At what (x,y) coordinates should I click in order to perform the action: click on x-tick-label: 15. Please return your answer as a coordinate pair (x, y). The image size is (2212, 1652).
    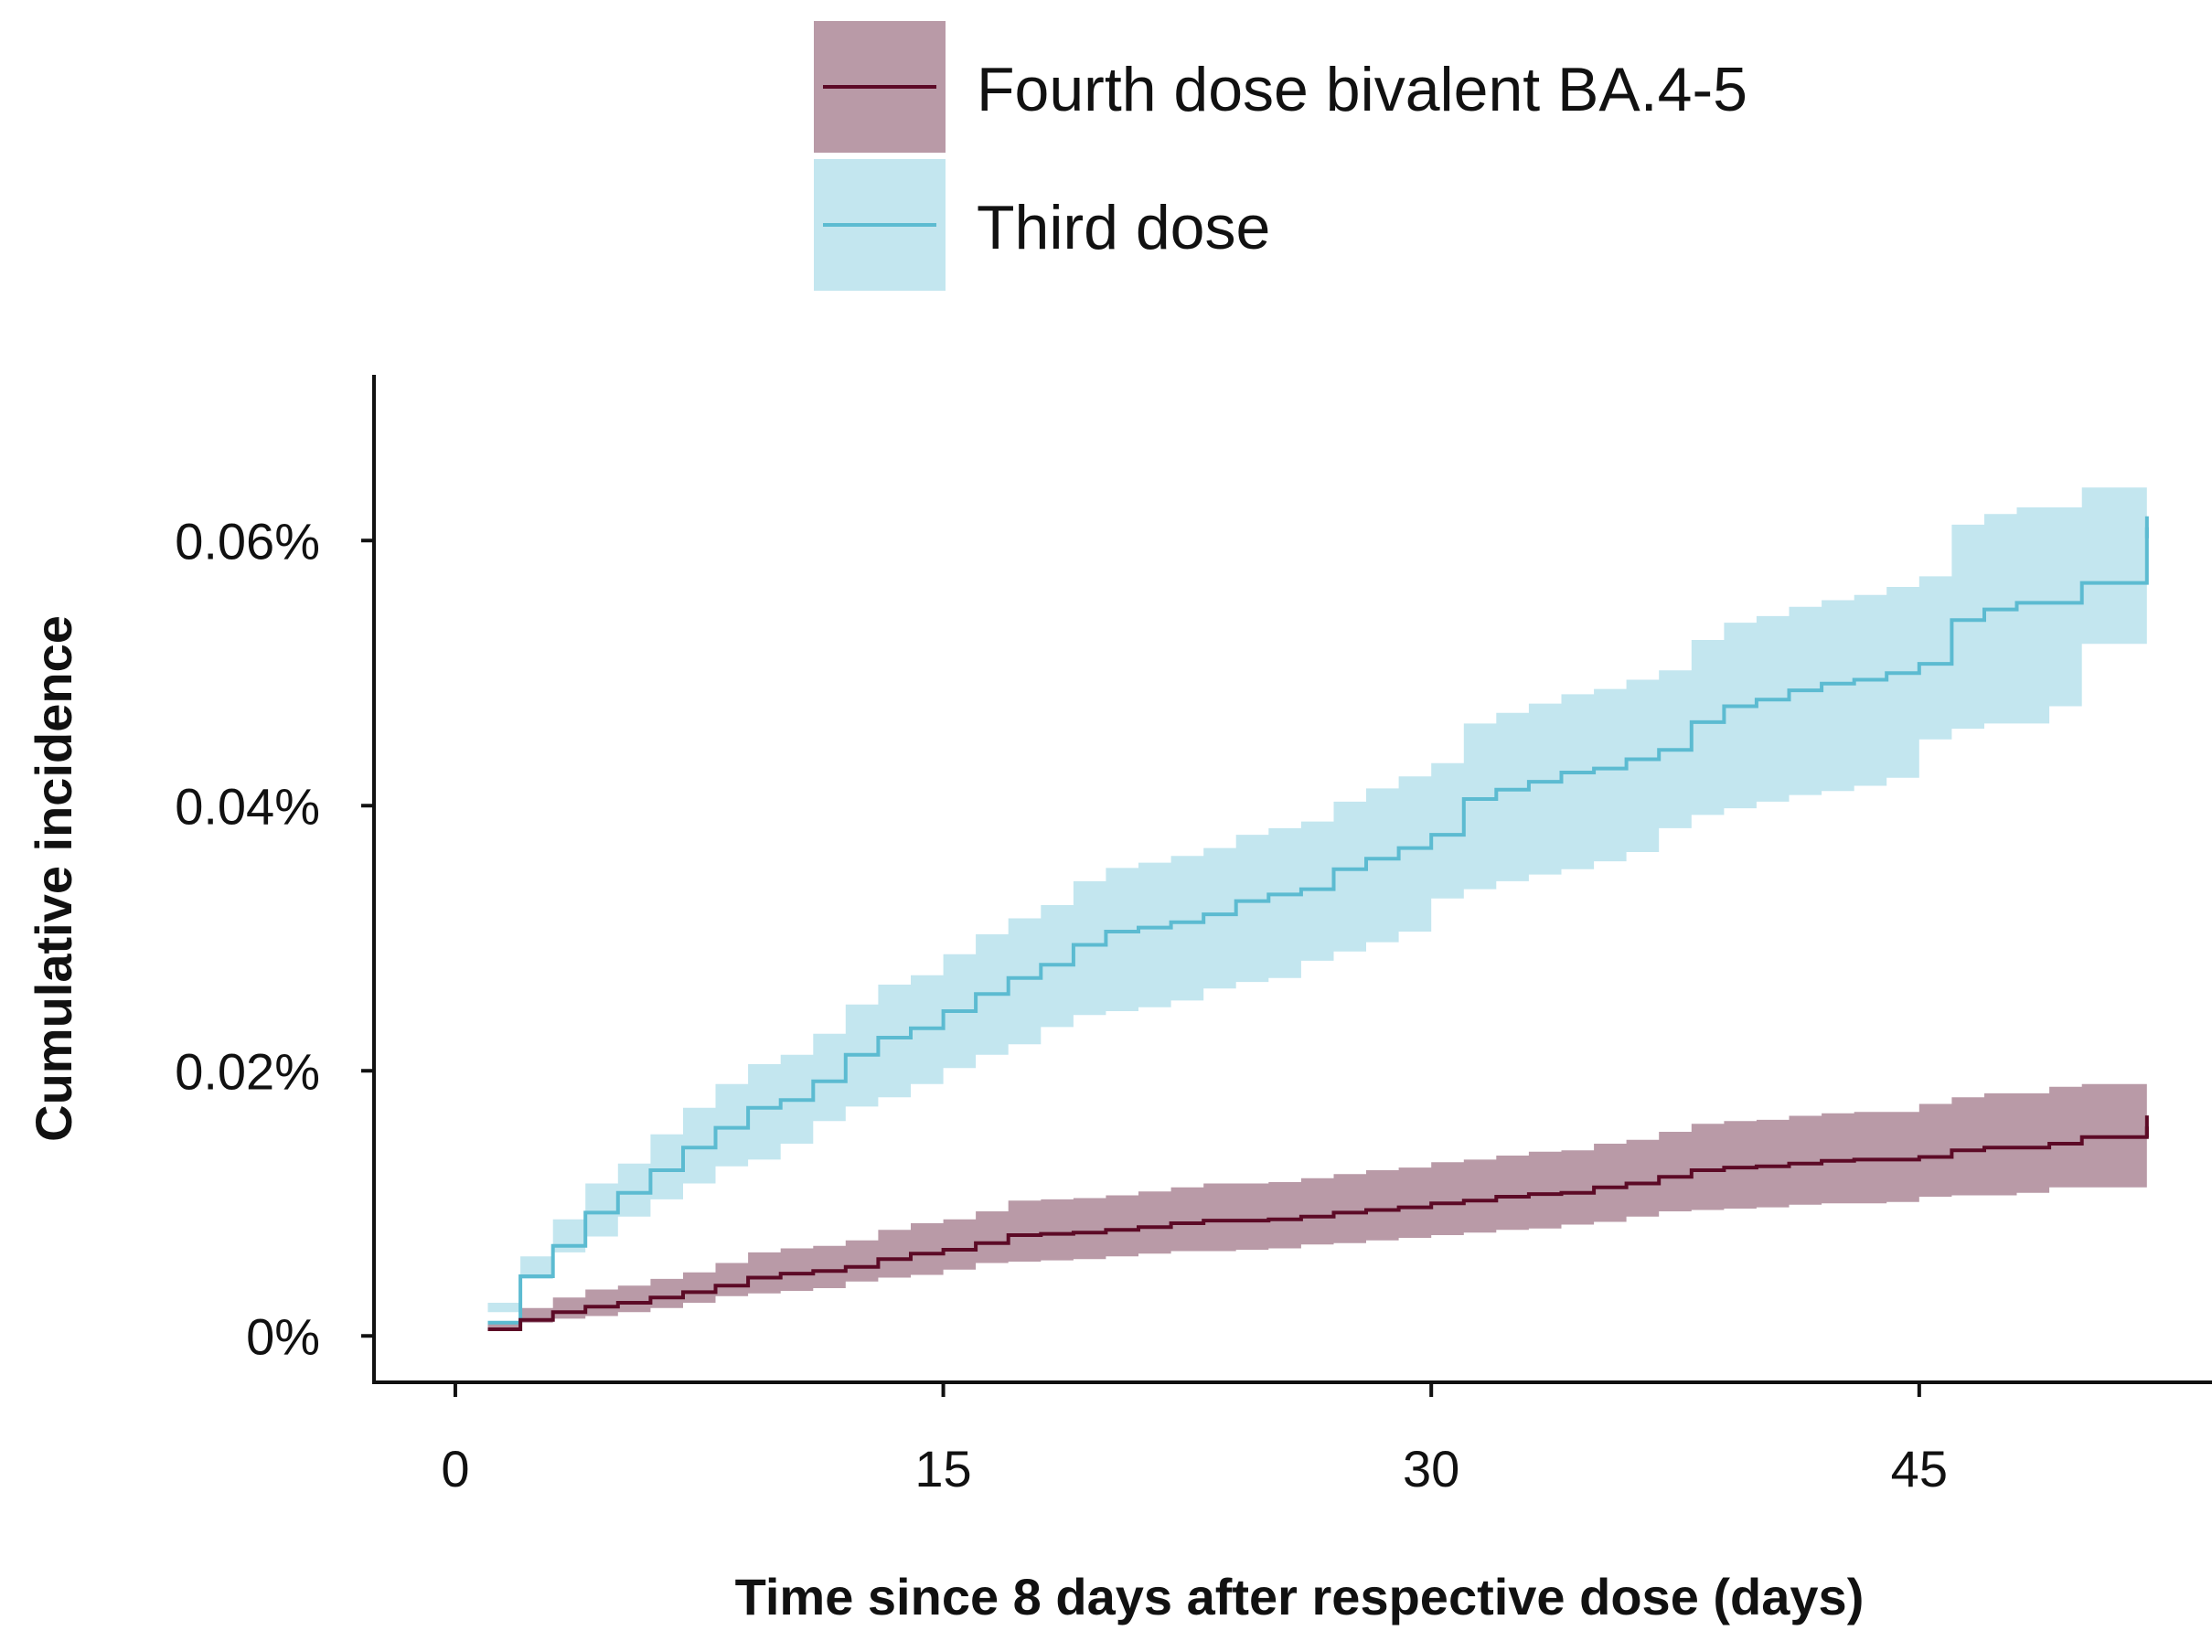
    Looking at the image, I should click on (943, 1469).